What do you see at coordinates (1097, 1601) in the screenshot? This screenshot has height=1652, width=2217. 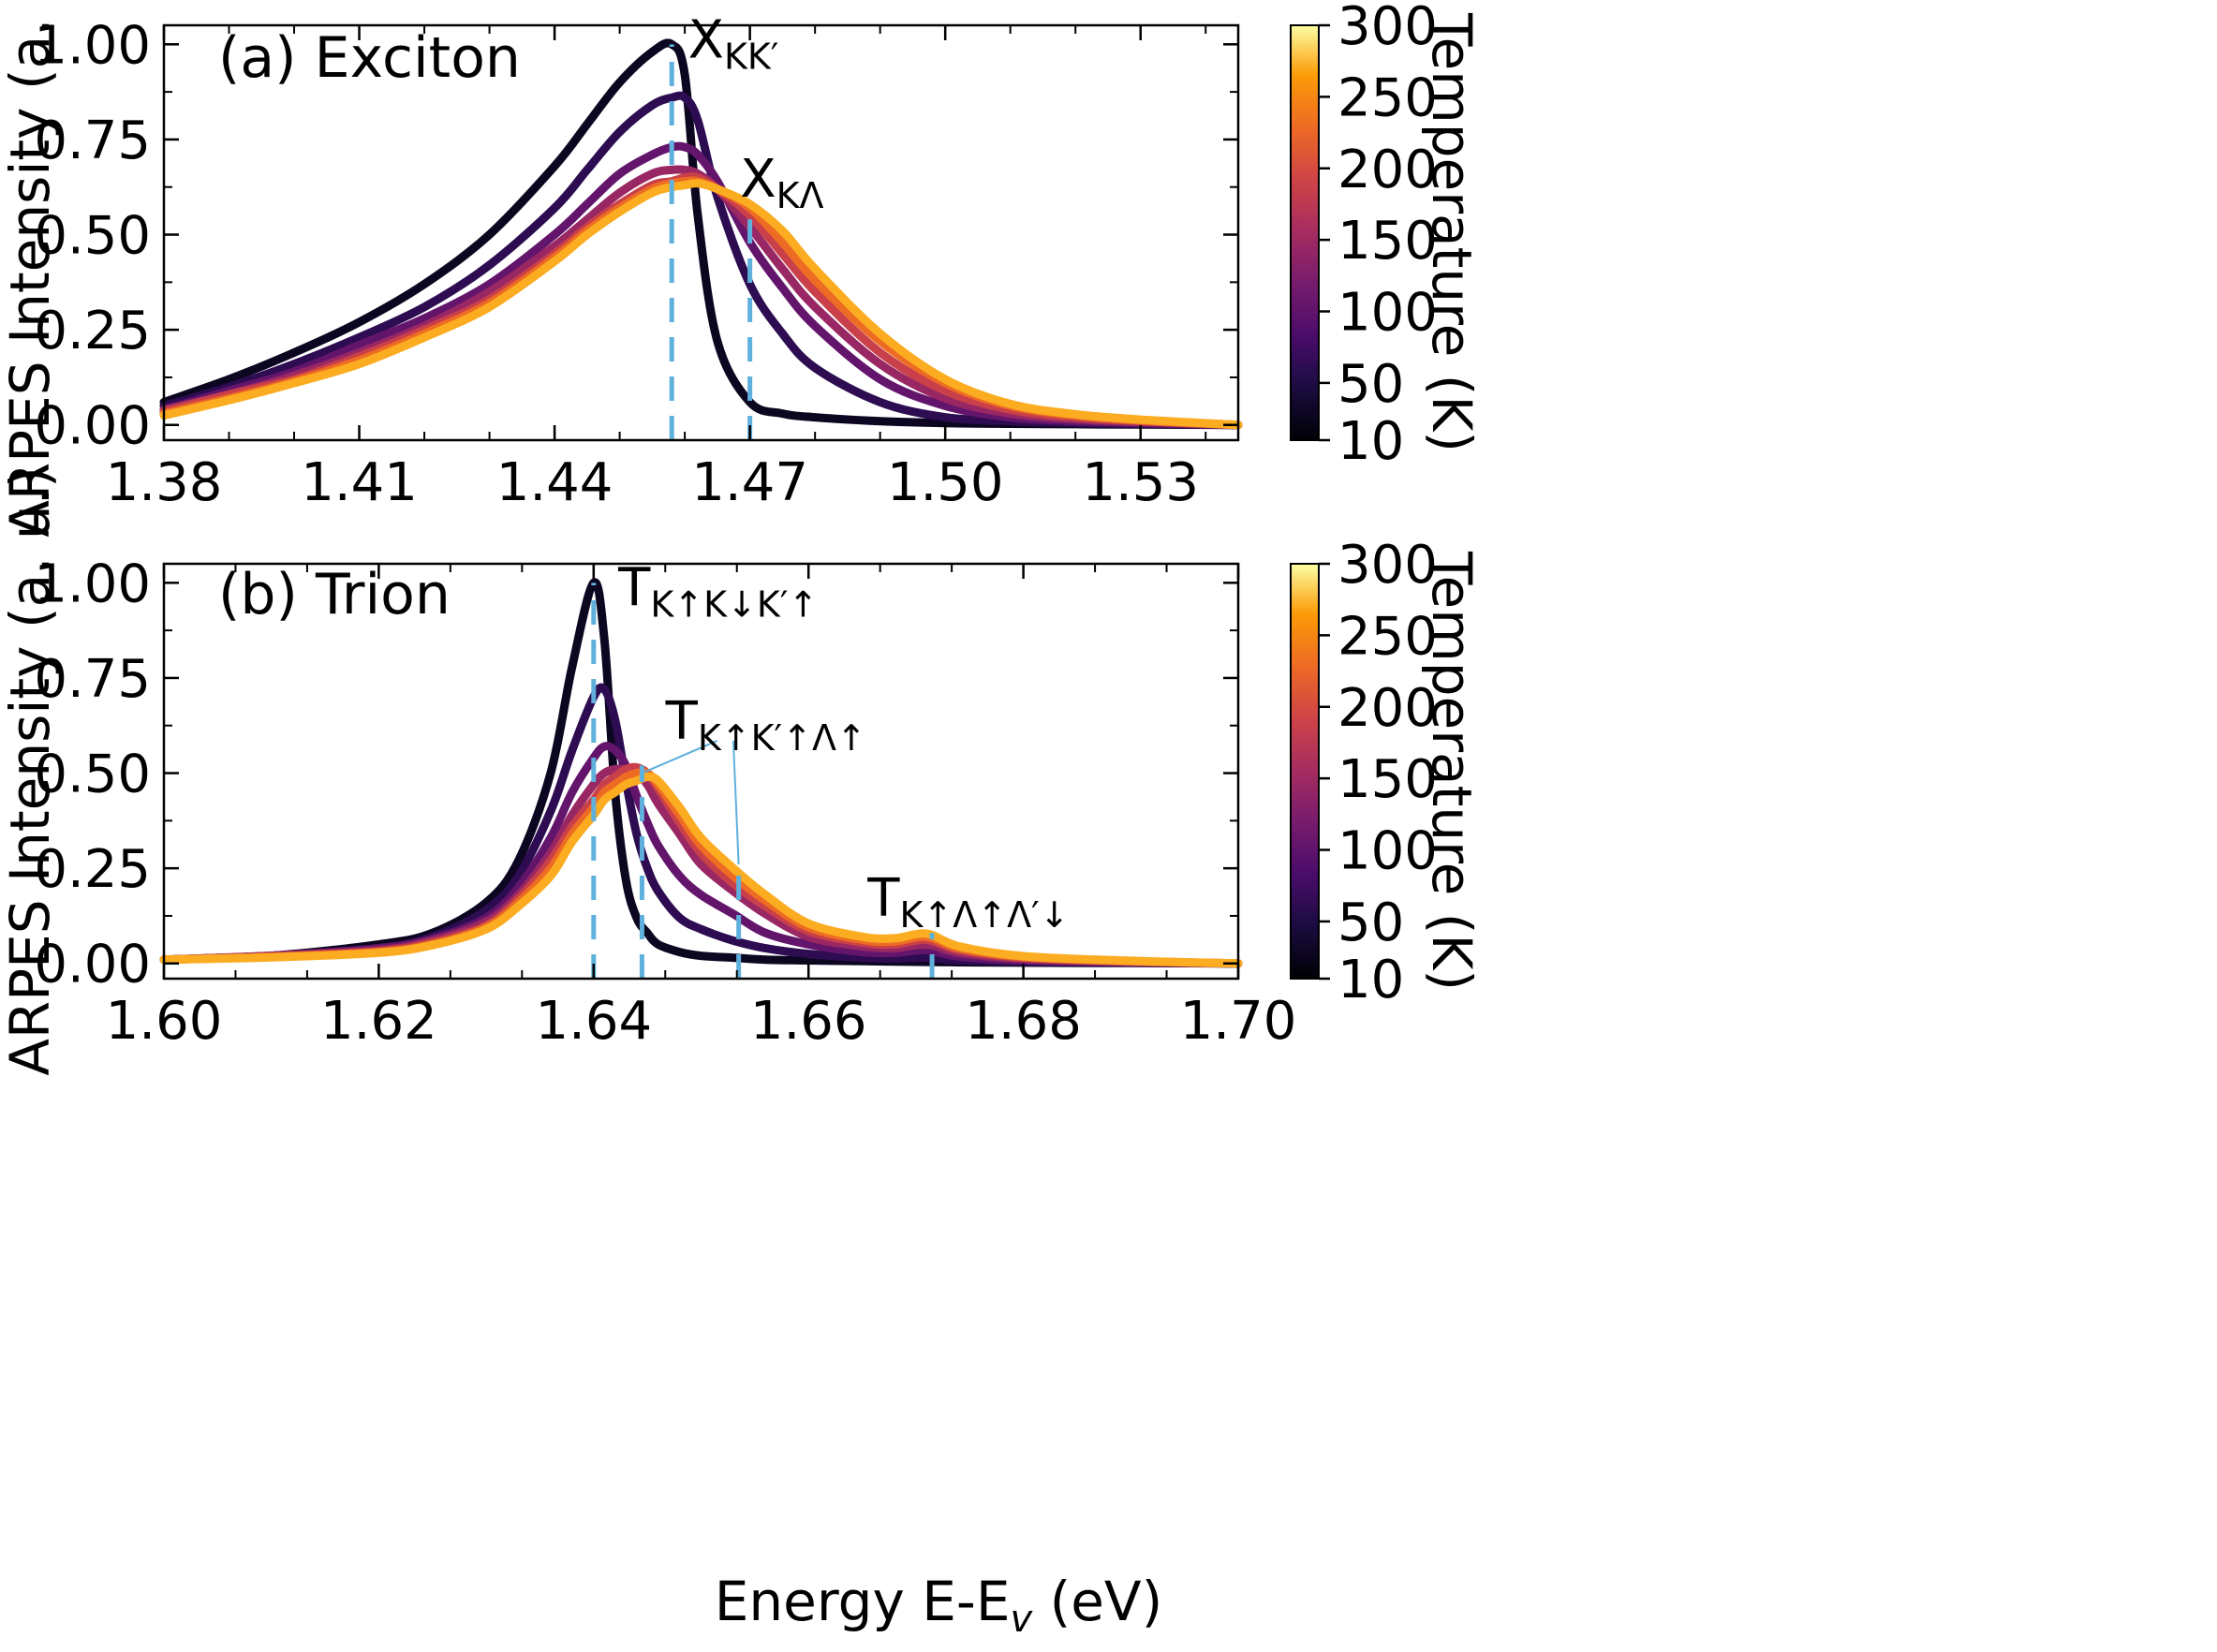 I see `x-axis-label-tail: (eV)` at bounding box center [1097, 1601].